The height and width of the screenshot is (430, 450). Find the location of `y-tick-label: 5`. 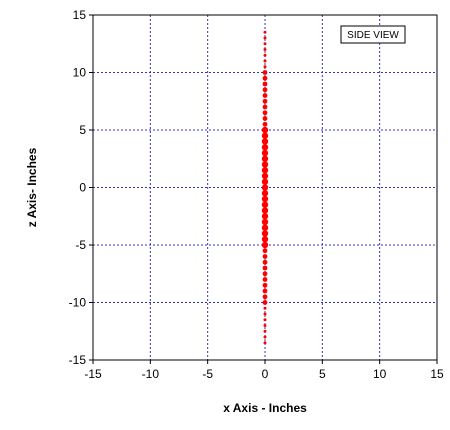

y-tick-label: 5 is located at coordinates (82, 130).